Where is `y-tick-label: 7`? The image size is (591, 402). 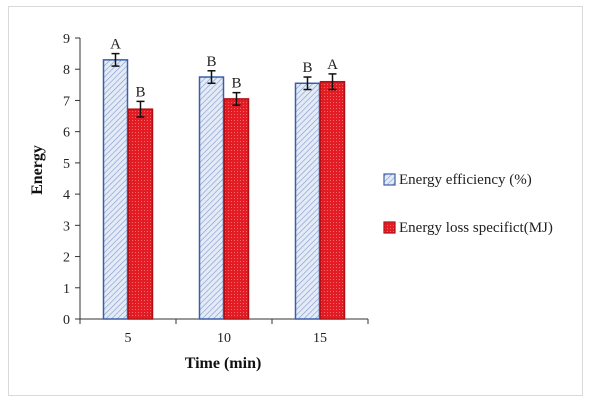 y-tick-label: 7 is located at coordinates (66, 101).